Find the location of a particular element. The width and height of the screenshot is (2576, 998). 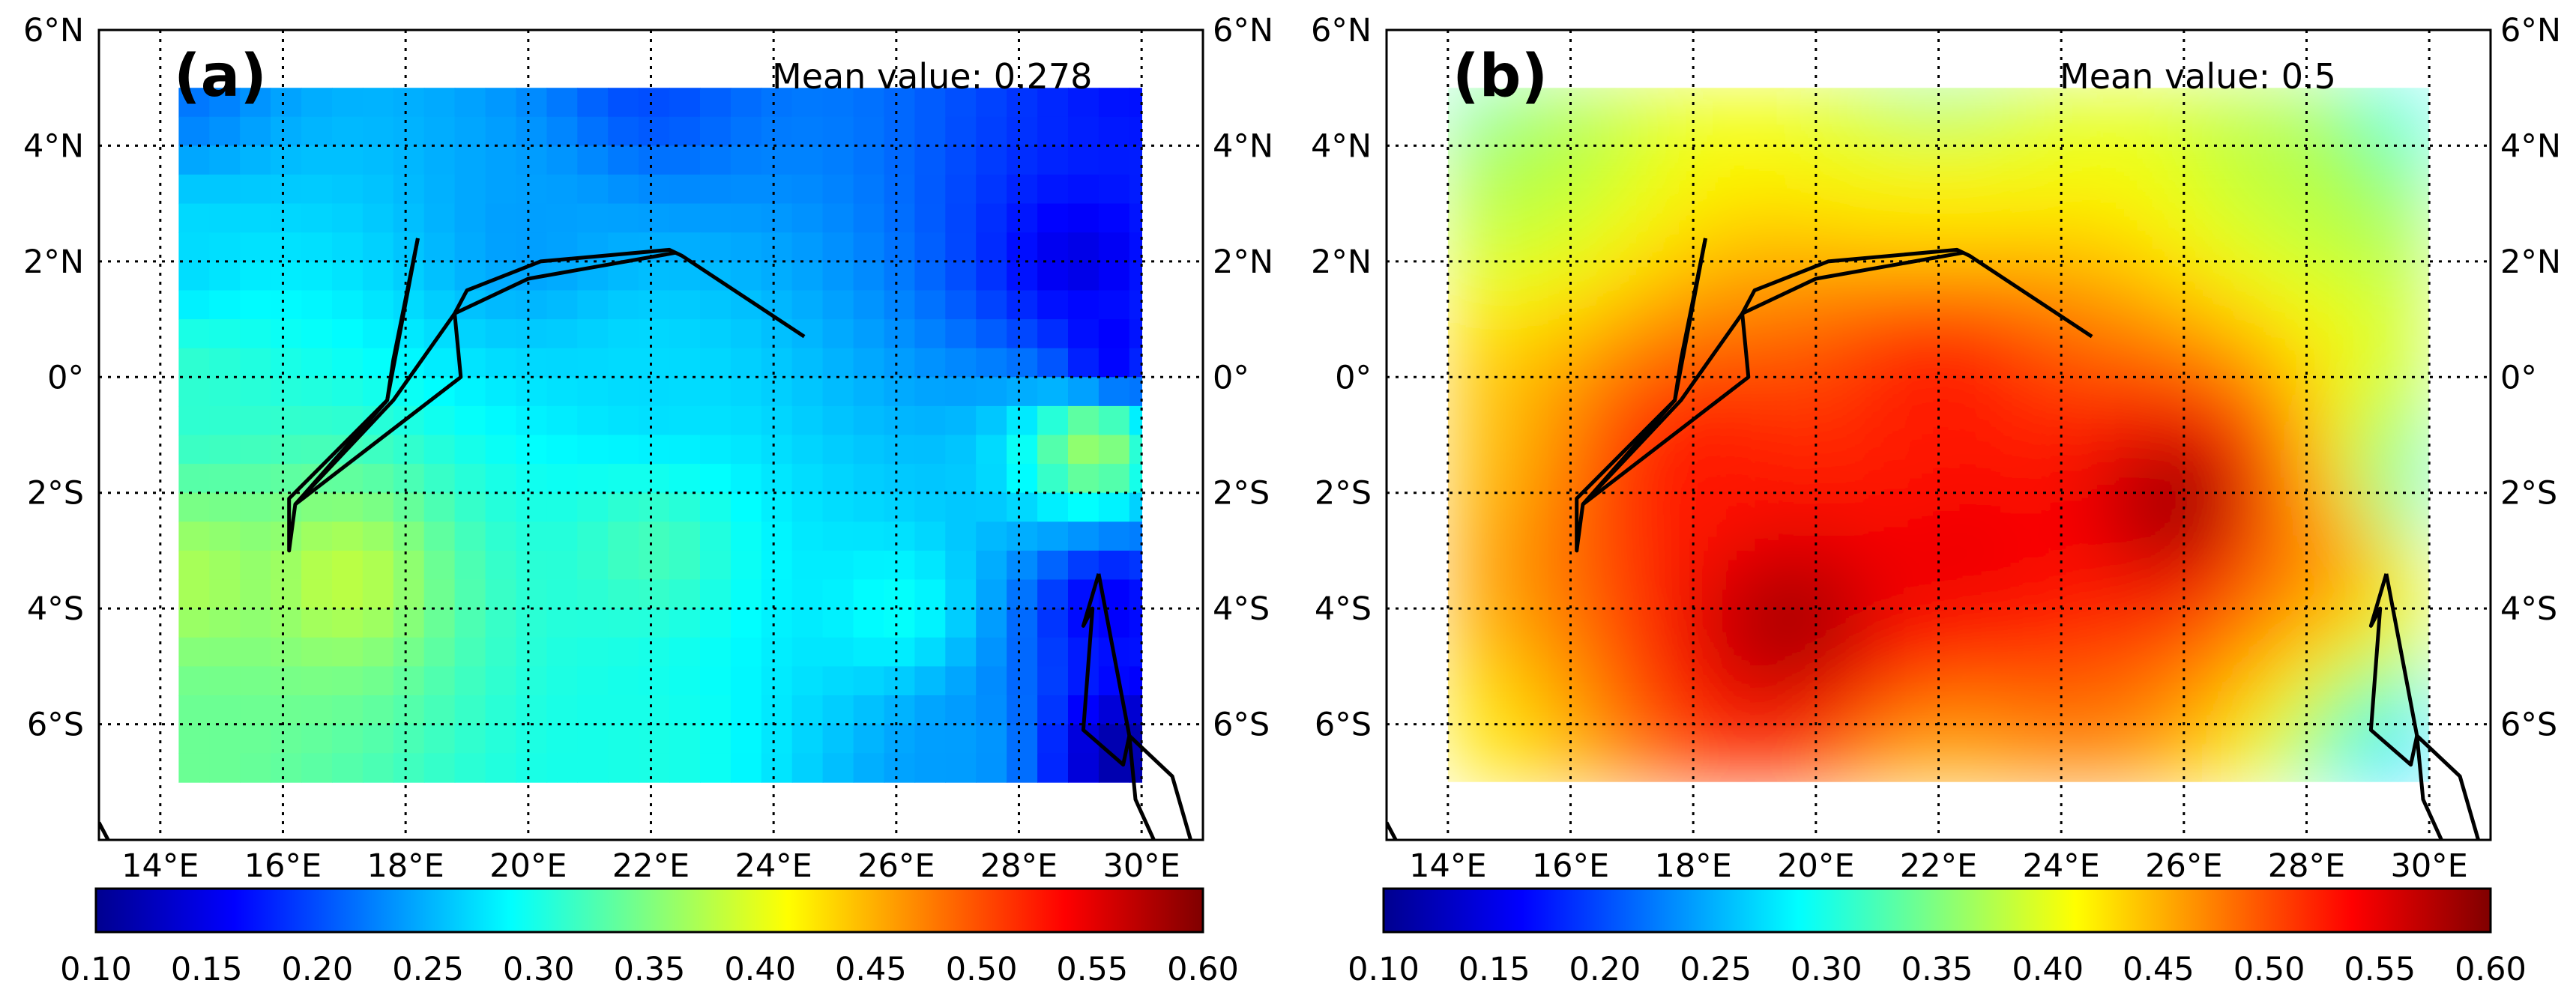

x-tick-label: 28°E is located at coordinates (1019, 866).